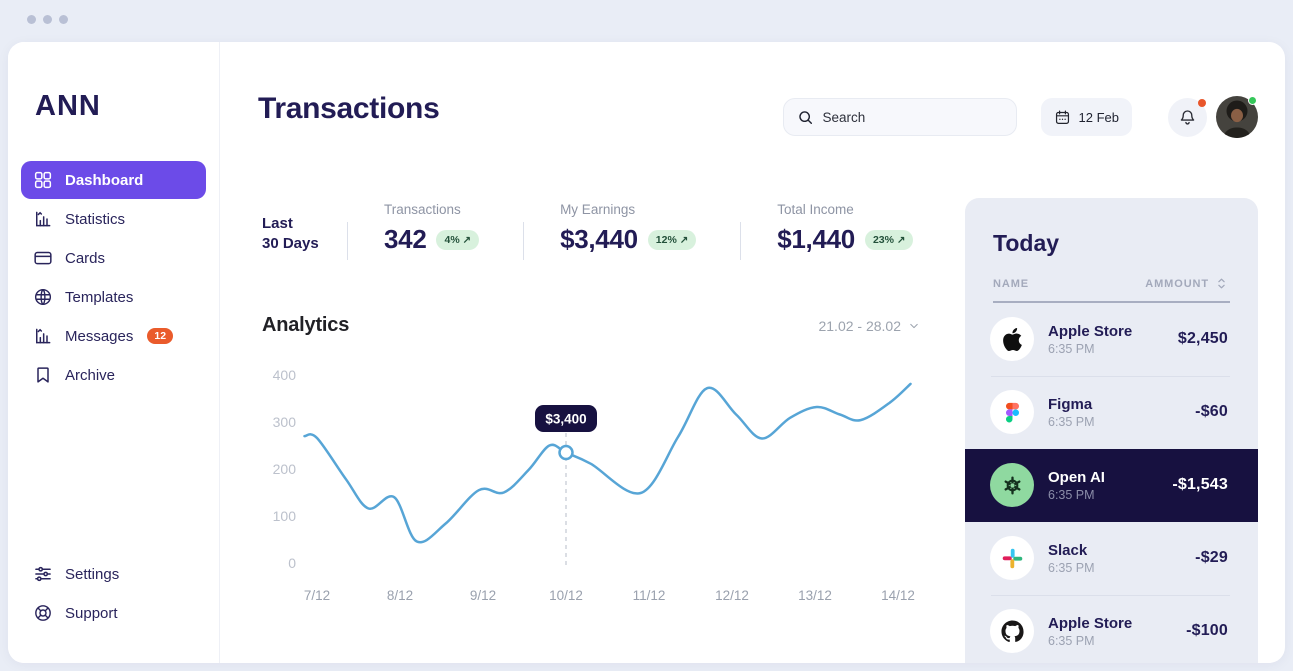 The width and height of the screenshot is (1293, 671). Describe the element at coordinates (754, 115) in the screenshot. I see `topbar: Transactions 12 Feb` at that location.